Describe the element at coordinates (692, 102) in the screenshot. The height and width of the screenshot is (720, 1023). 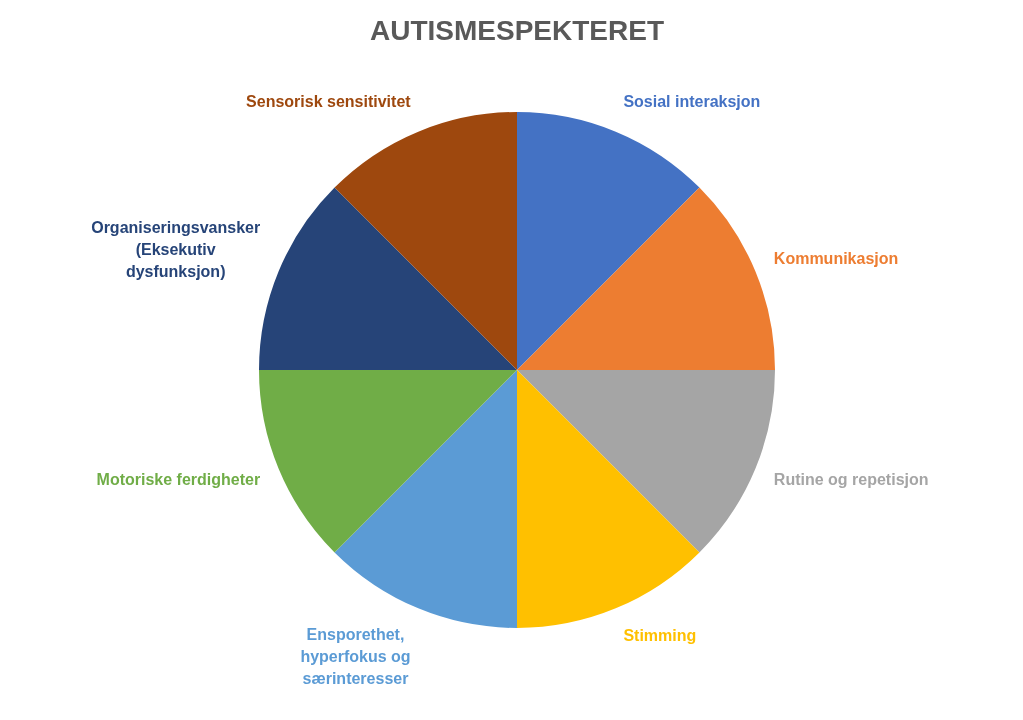
I see `slice-label: Sosial interaksjon` at that location.